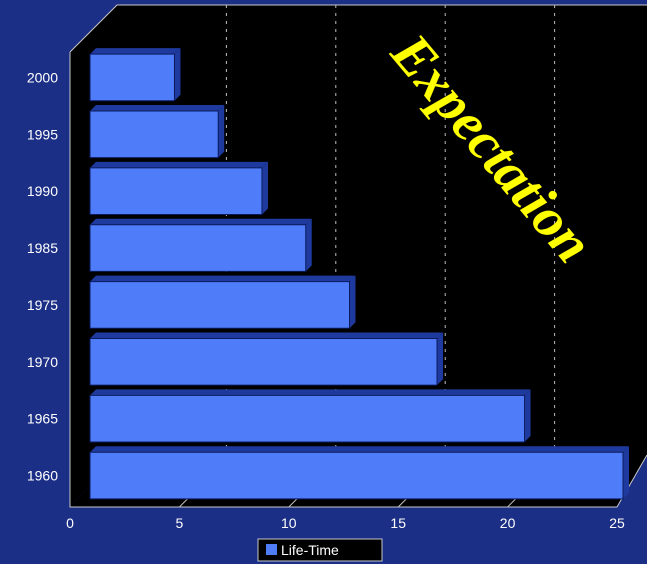  I want to click on plot-frame, so click(358, 28).